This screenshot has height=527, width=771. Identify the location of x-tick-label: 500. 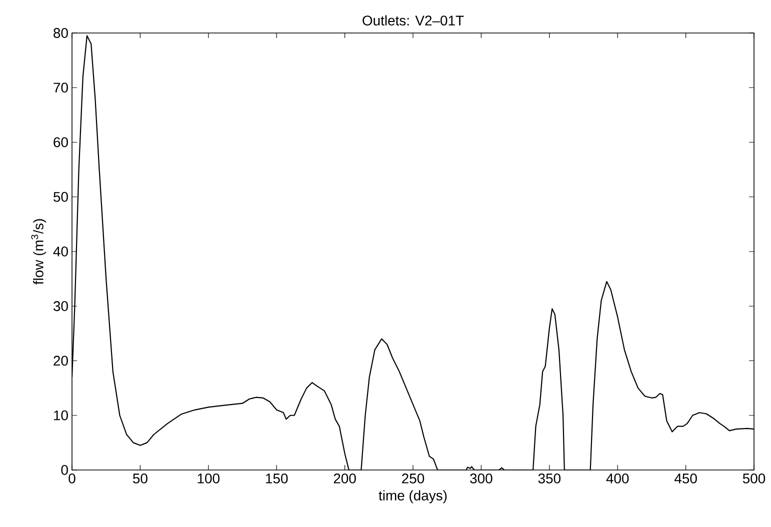
(754, 479).